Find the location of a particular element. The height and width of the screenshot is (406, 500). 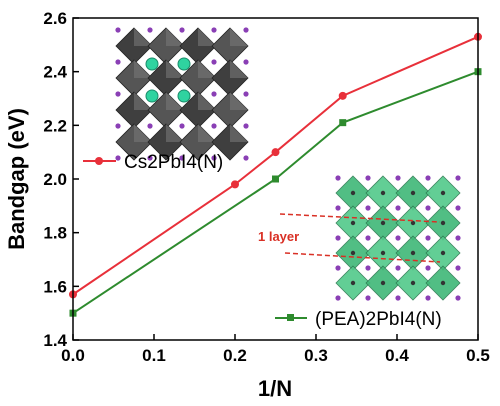

layer-dashed-line-top is located at coordinates (360, 218).